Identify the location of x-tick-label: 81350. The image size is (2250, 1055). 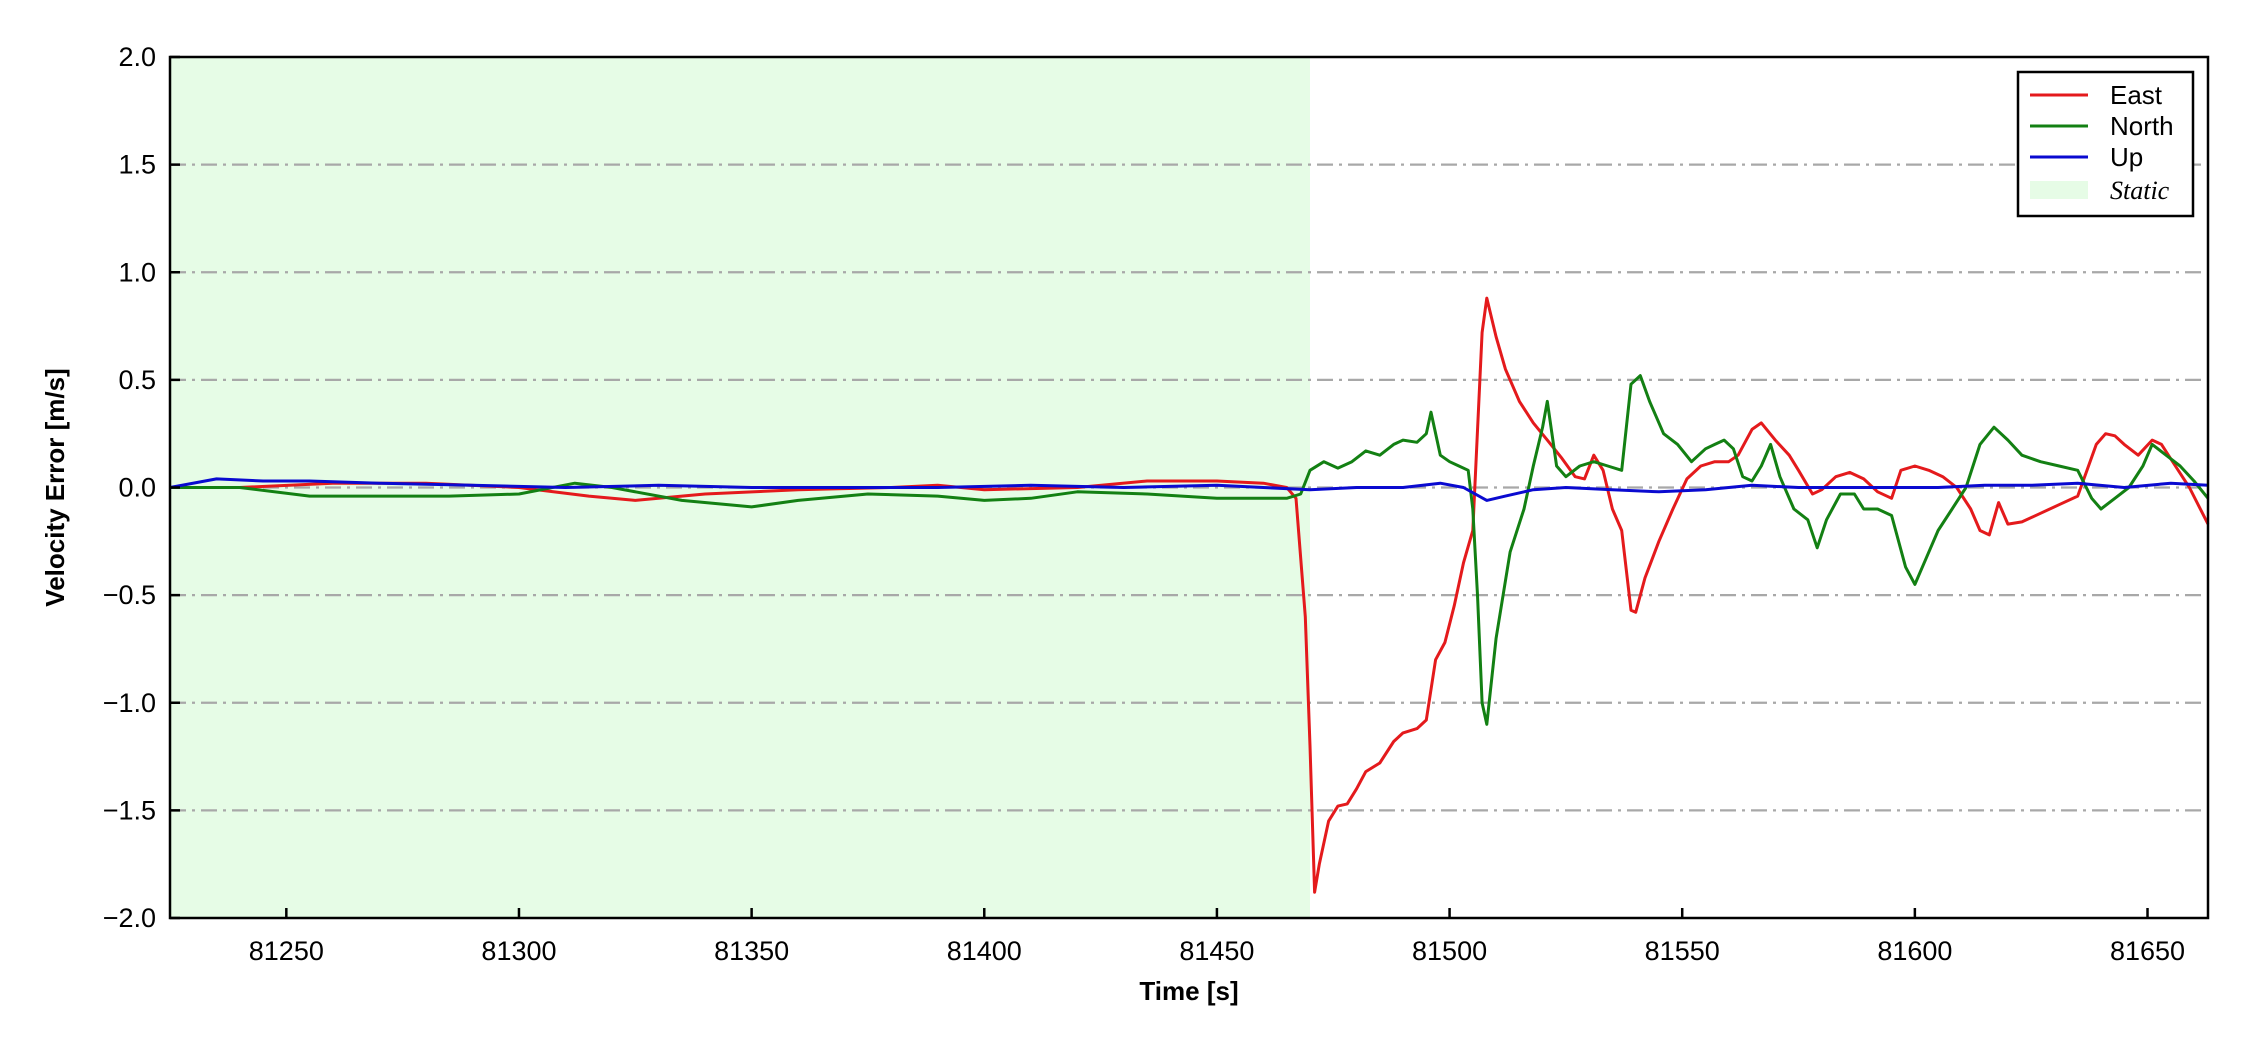
(751, 951).